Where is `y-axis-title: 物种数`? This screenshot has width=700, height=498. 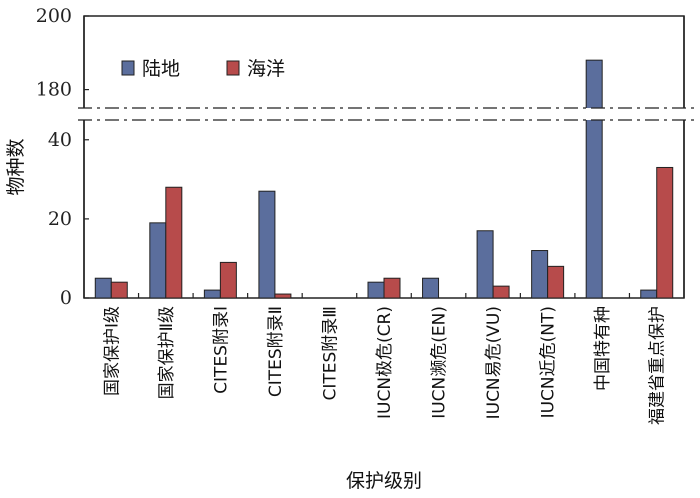 y-axis-title: 物种数 is located at coordinates (16, 166).